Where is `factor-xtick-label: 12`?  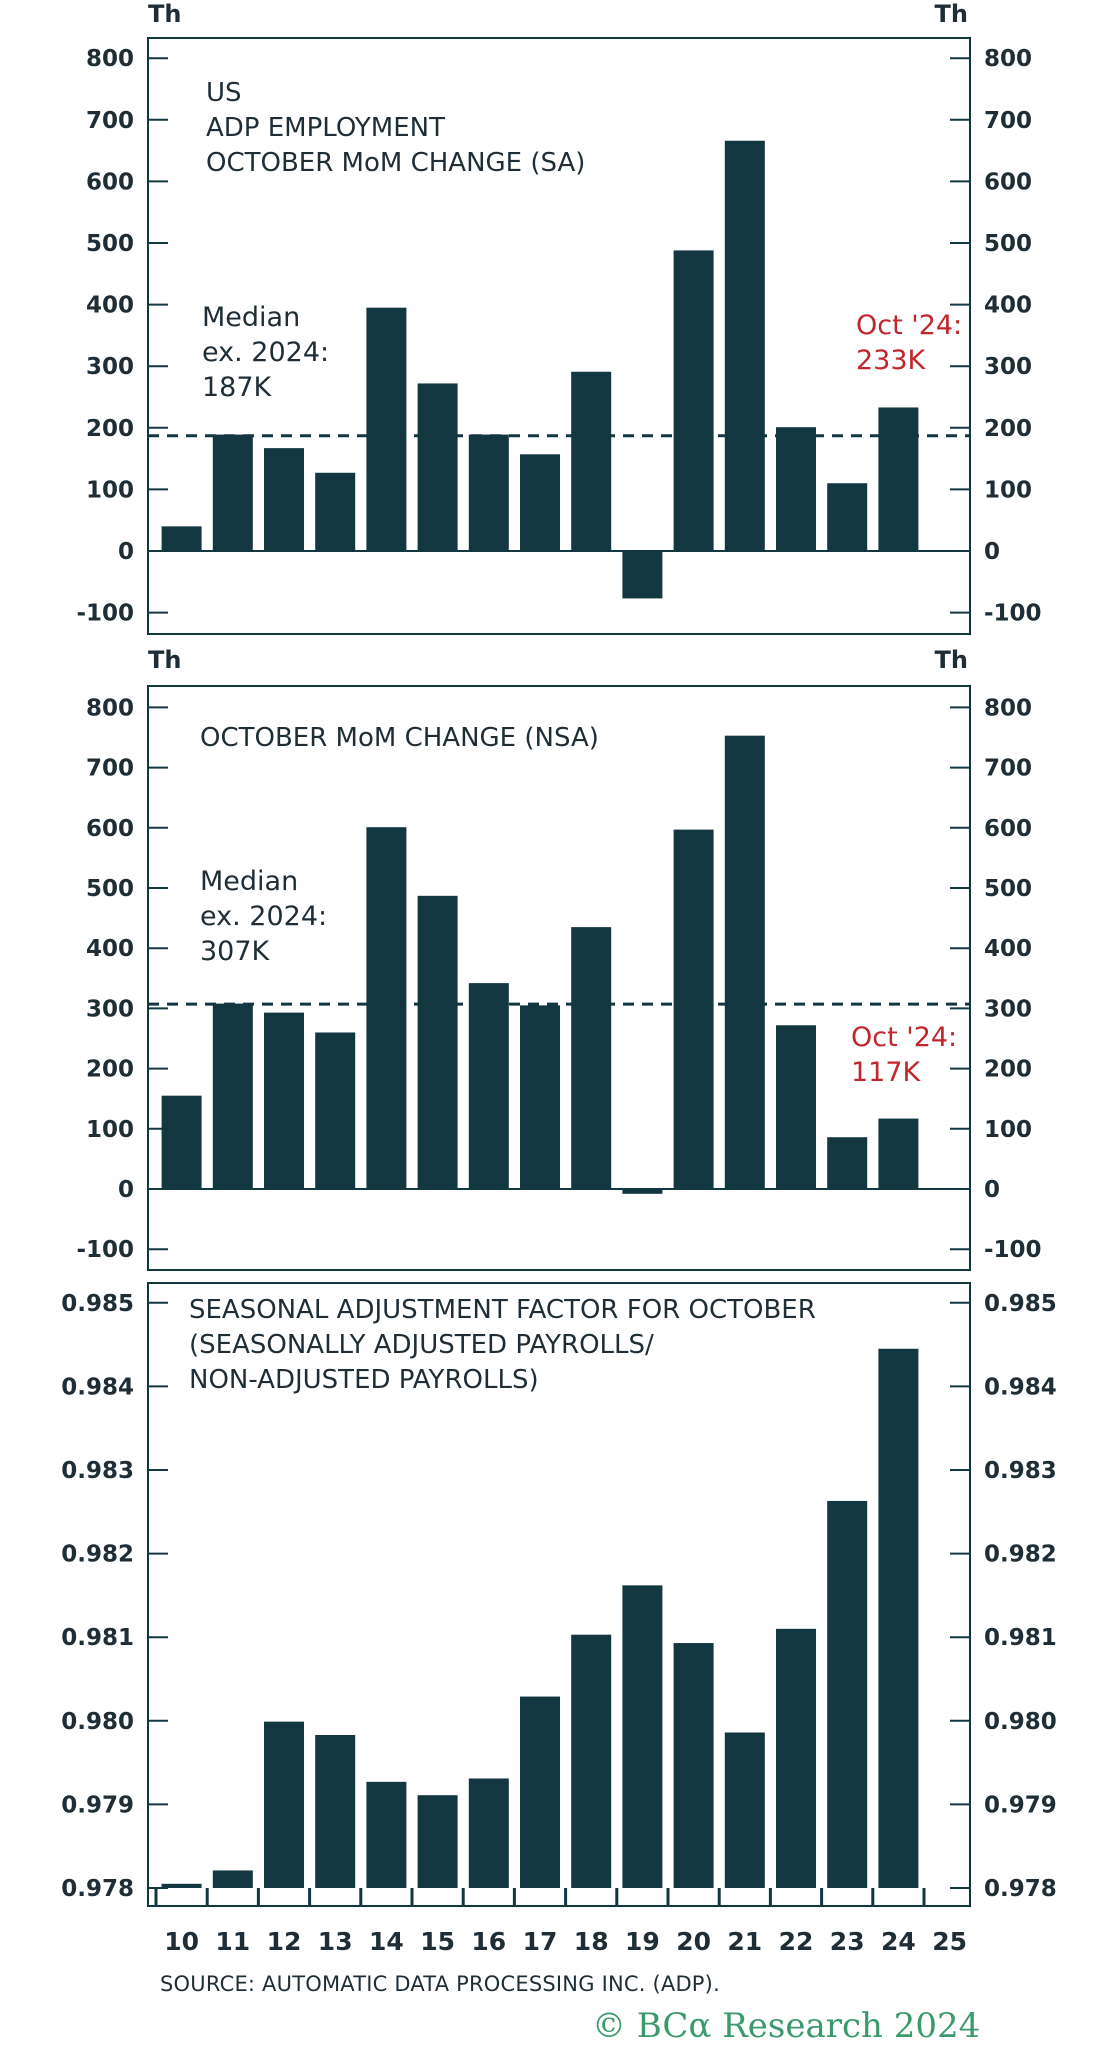
factor-xtick-label: 12 is located at coordinates (284, 1941).